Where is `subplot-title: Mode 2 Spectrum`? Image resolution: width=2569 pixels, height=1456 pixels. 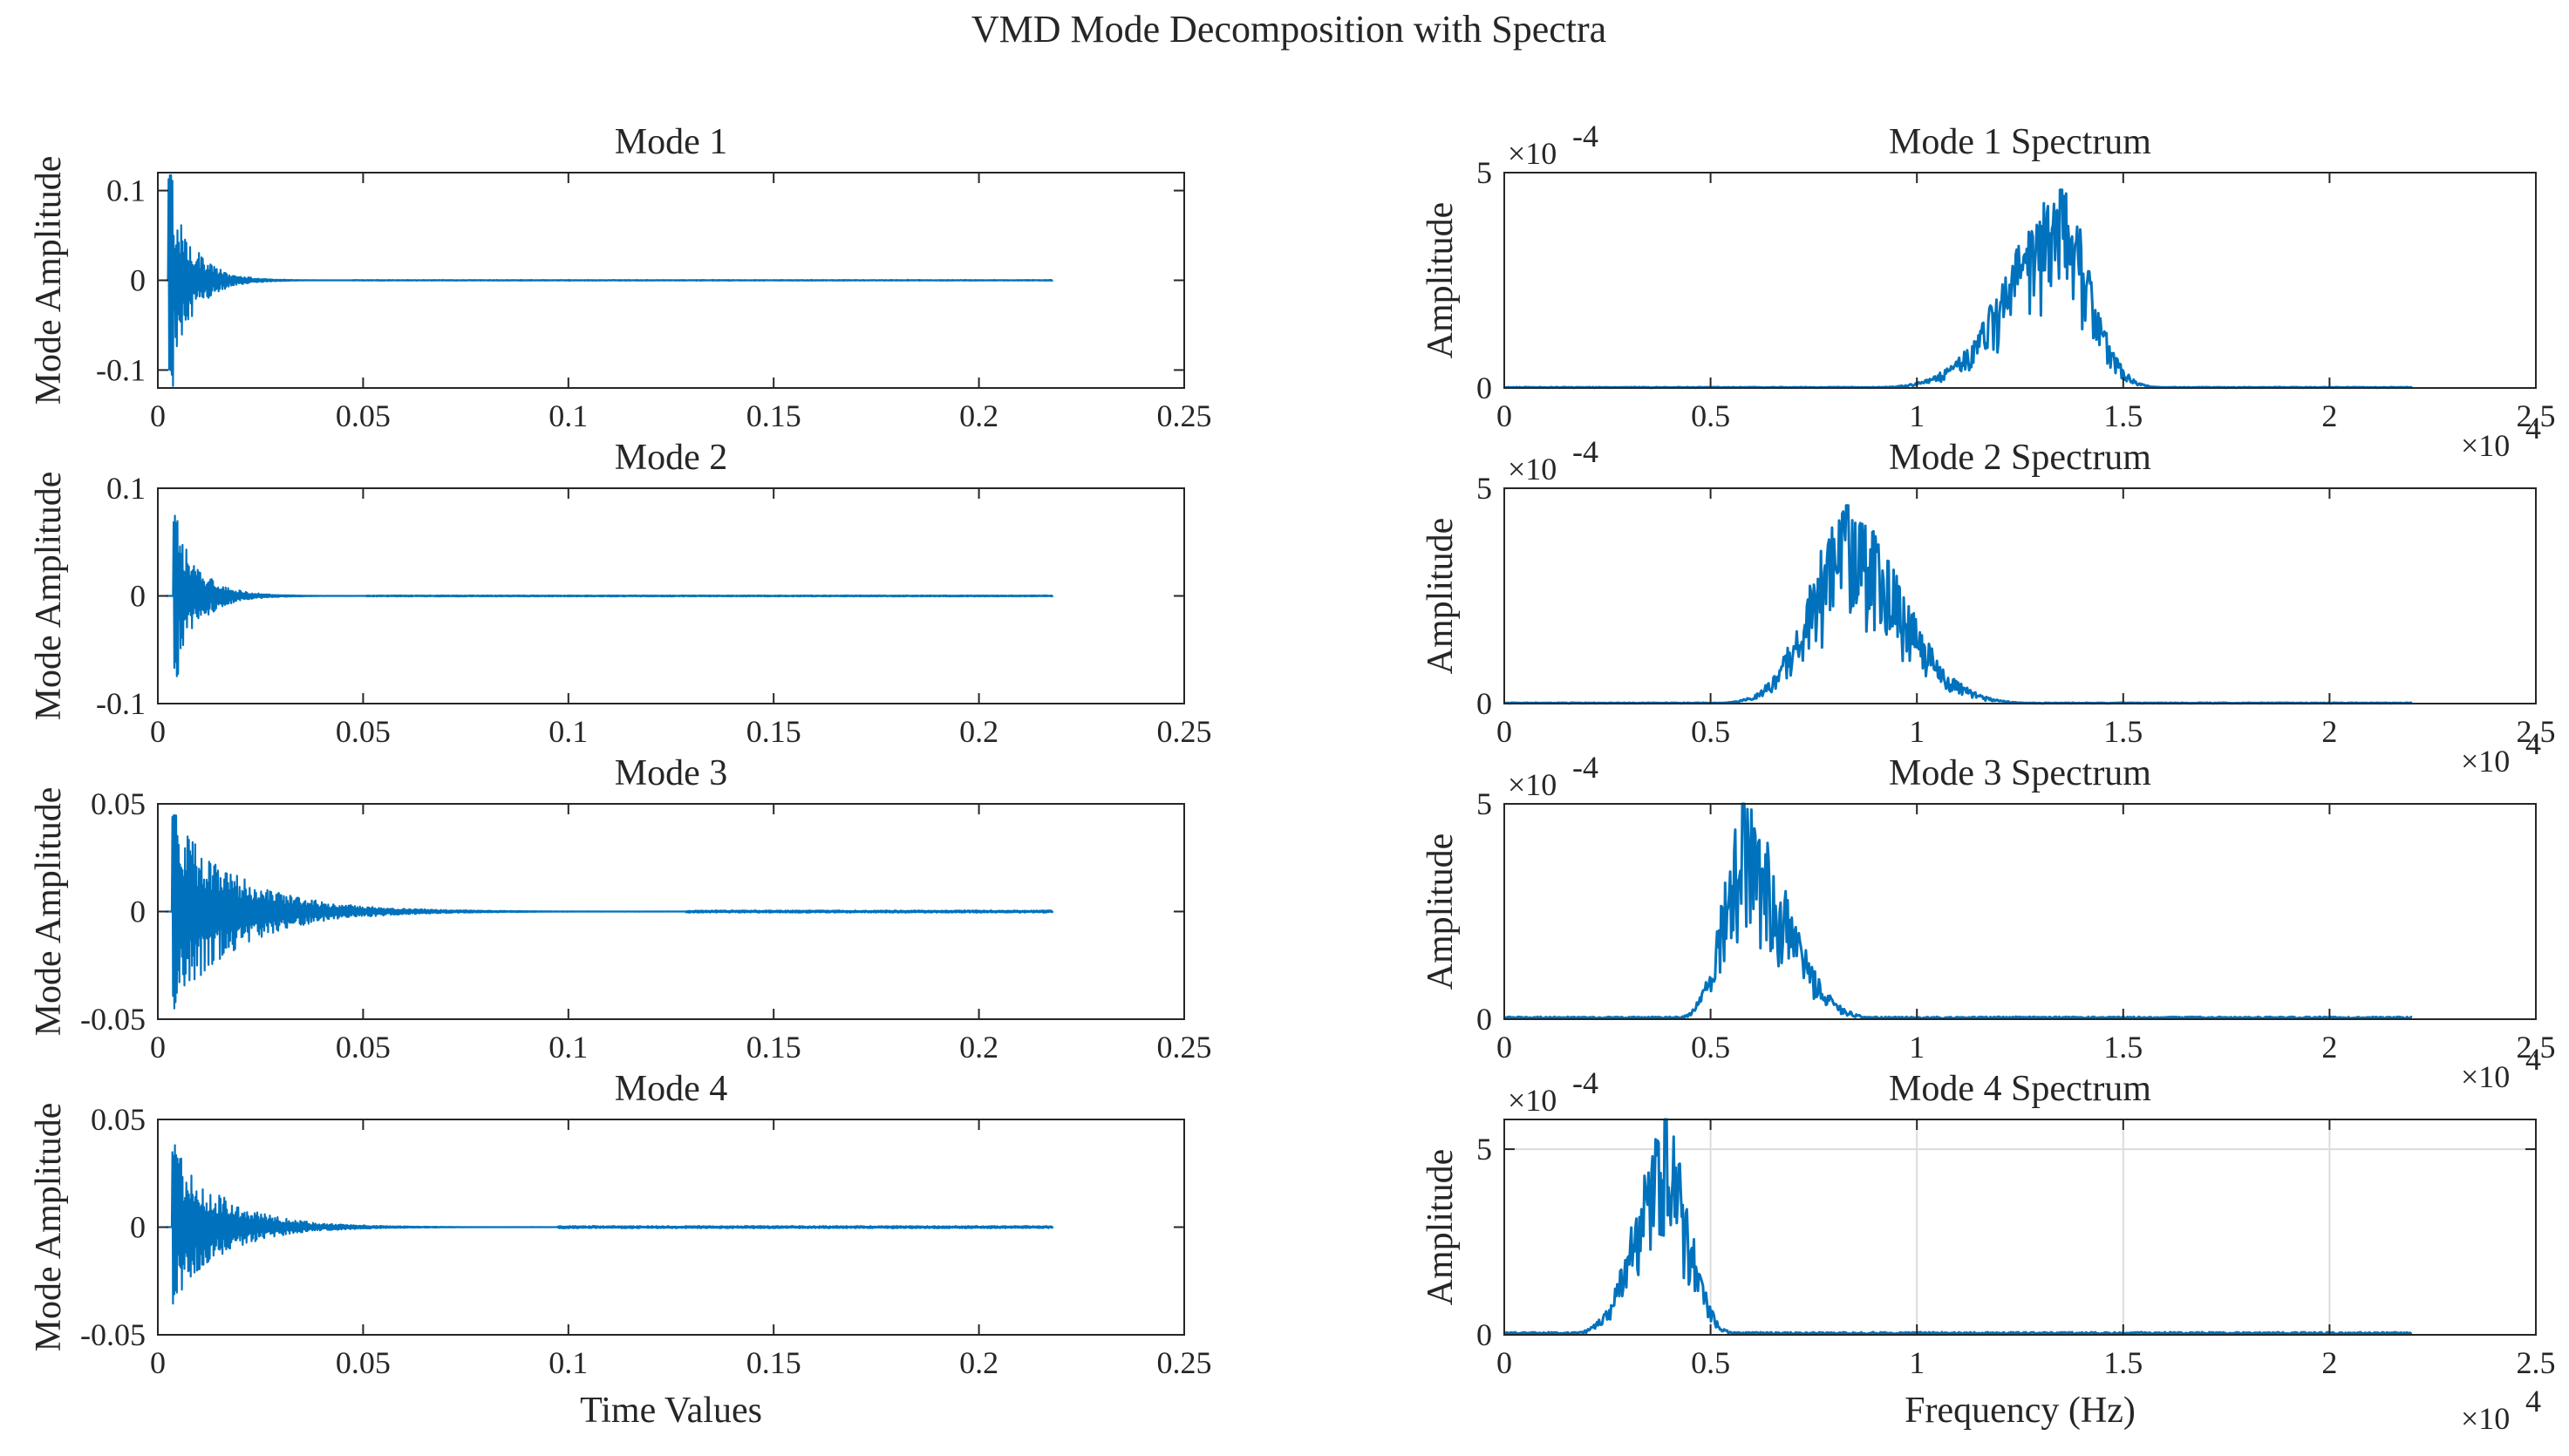 subplot-title: Mode 2 Spectrum is located at coordinates (2020, 458).